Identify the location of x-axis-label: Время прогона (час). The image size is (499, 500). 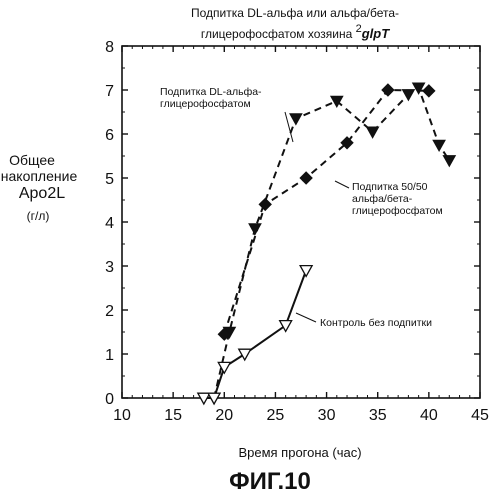
(300, 452).